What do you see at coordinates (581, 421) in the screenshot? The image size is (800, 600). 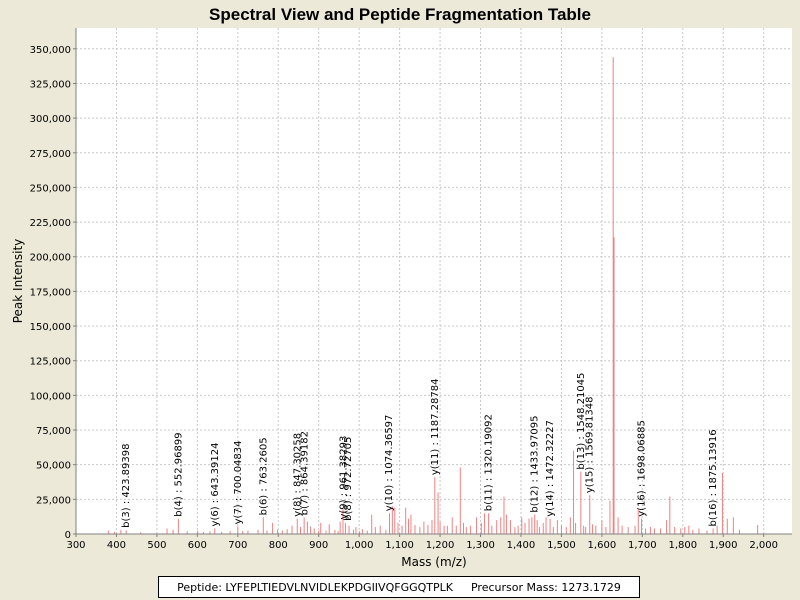 I see `fragment-ion-label: b(13) : 1548.21045` at bounding box center [581, 421].